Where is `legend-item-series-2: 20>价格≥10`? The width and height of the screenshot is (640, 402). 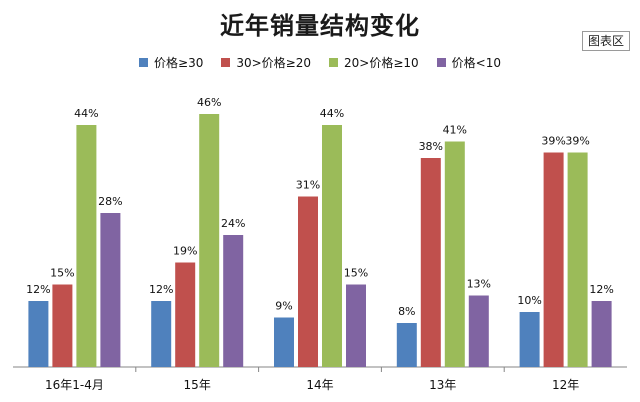
legend-item-series-2: 20>价格≥10 is located at coordinates (374, 62).